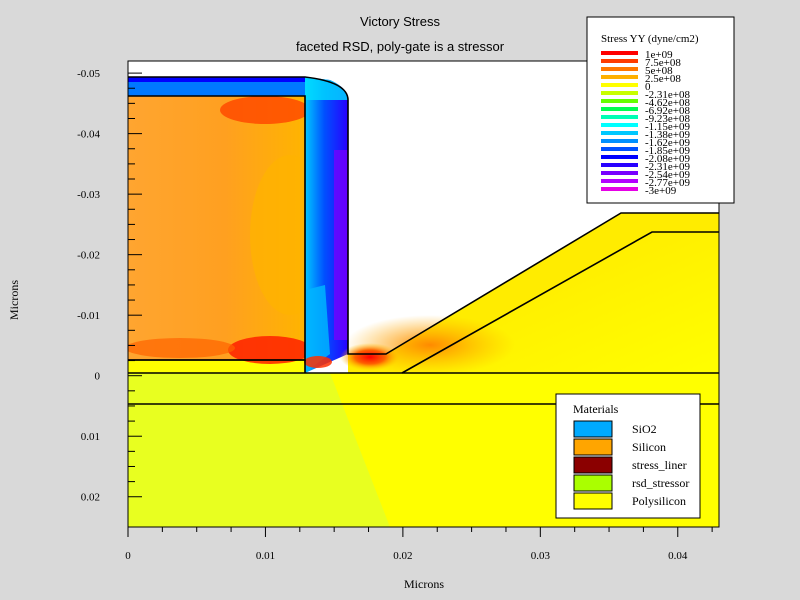  What do you see at coordinates (98, 377) in the screenshot?
I see `y-tick-label: 0` at bounding box center [98, 377].